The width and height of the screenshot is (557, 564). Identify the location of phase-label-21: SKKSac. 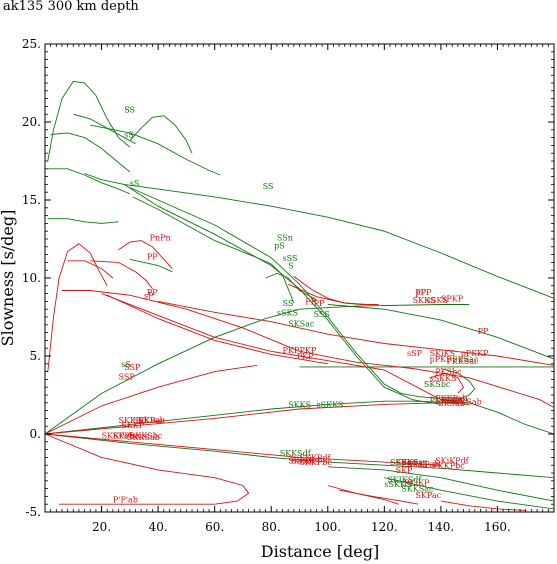
(417, 489).